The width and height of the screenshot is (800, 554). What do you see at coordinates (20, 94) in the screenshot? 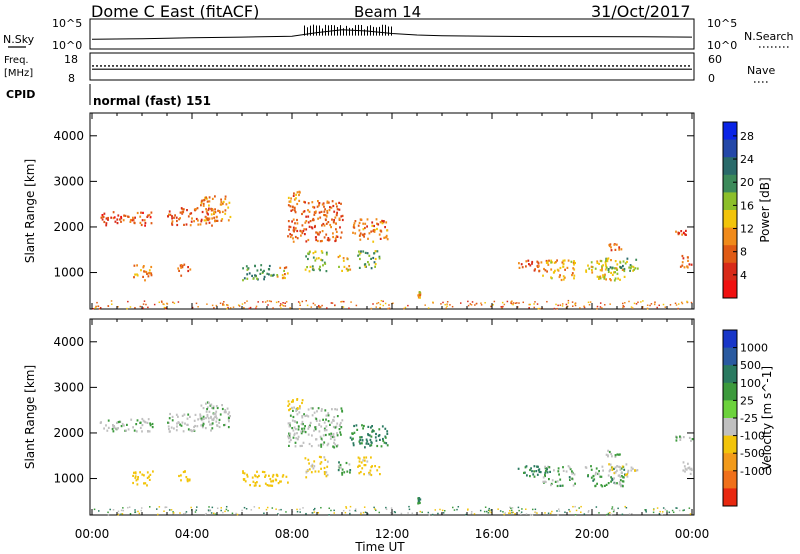
I see `cpid-label: CPID` at bounding box center [20, 94].